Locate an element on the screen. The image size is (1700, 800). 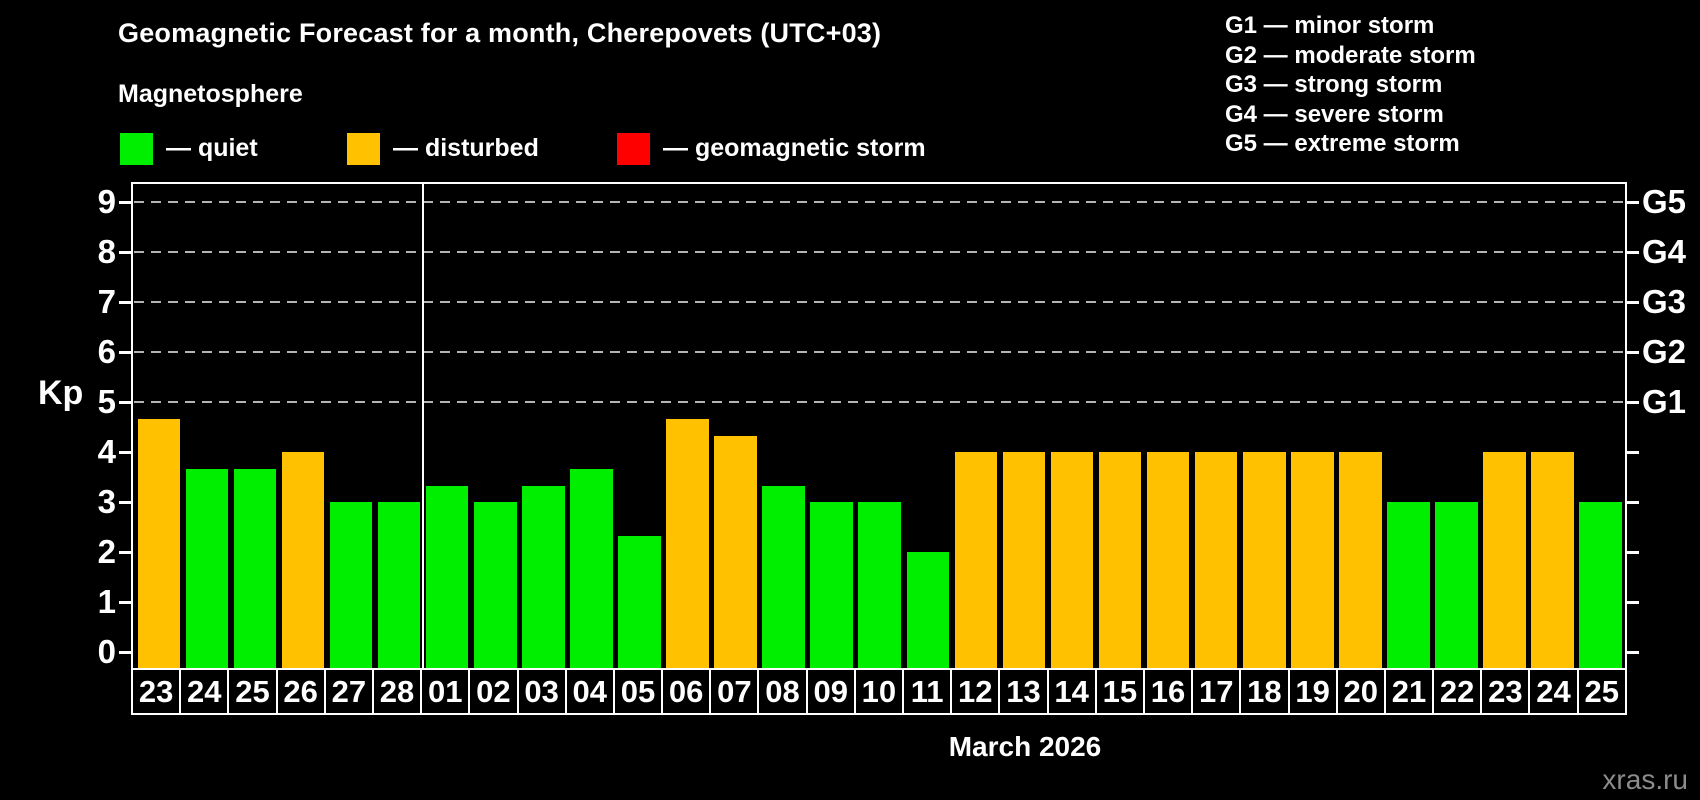
y-tick-label-2: 2 is located at coordinates (106, 551).